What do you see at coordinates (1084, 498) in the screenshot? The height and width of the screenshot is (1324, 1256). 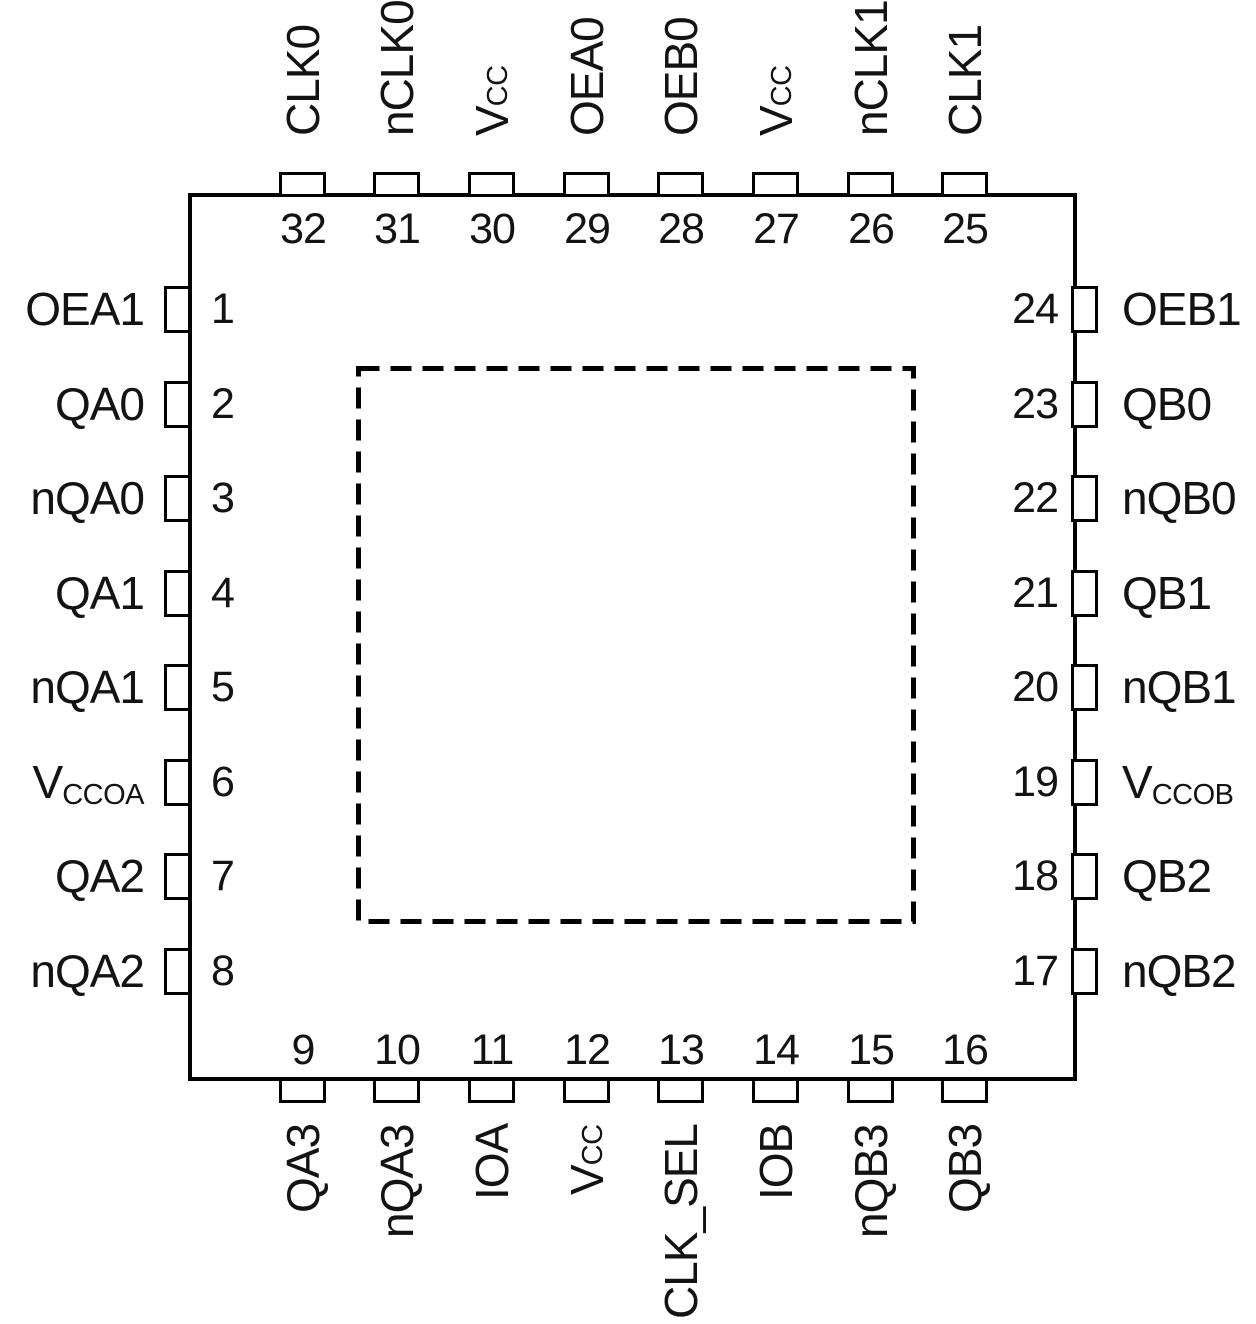 I see `pin-22-pad` at bounding box center [1084, 498].